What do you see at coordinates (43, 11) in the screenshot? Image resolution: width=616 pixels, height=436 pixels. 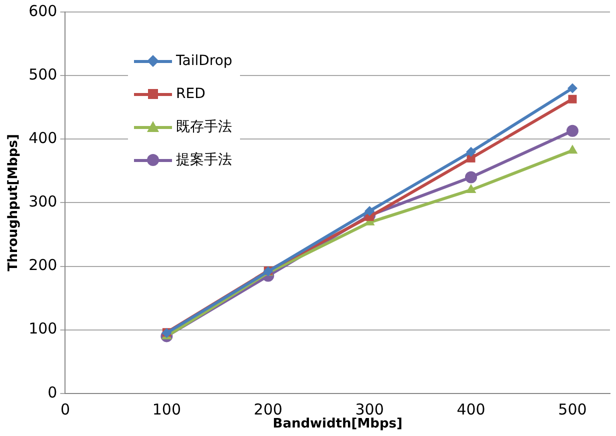 I see `y-tick-label: 600` at bounding box center [43, 11].